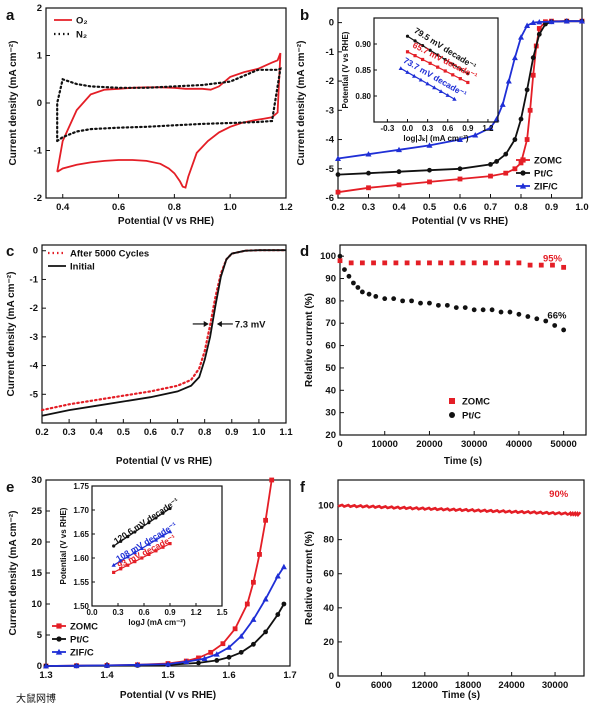 Image resolution: width=600 pixels, height=708 pixels. Describe the element at coordinates (328, 574) in the screenshot. I see `y-tick-label: 60` at that location.